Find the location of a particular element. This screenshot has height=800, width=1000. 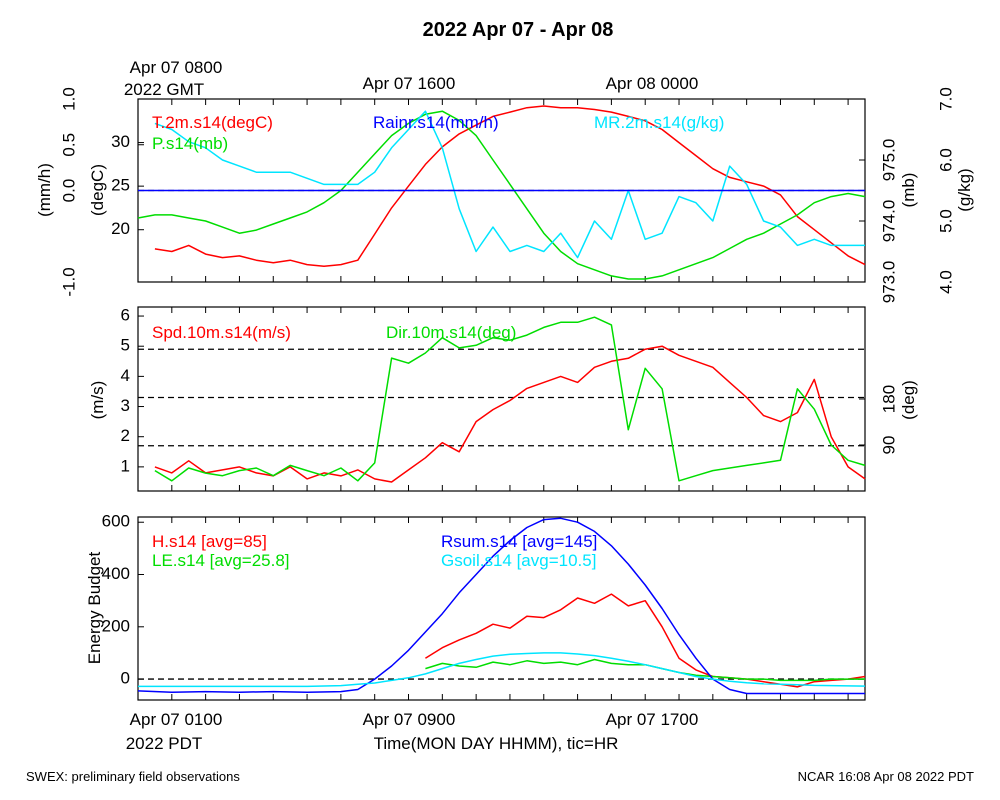

gmt-year-label: 2022 GMT is located at coordinates (164, 89).